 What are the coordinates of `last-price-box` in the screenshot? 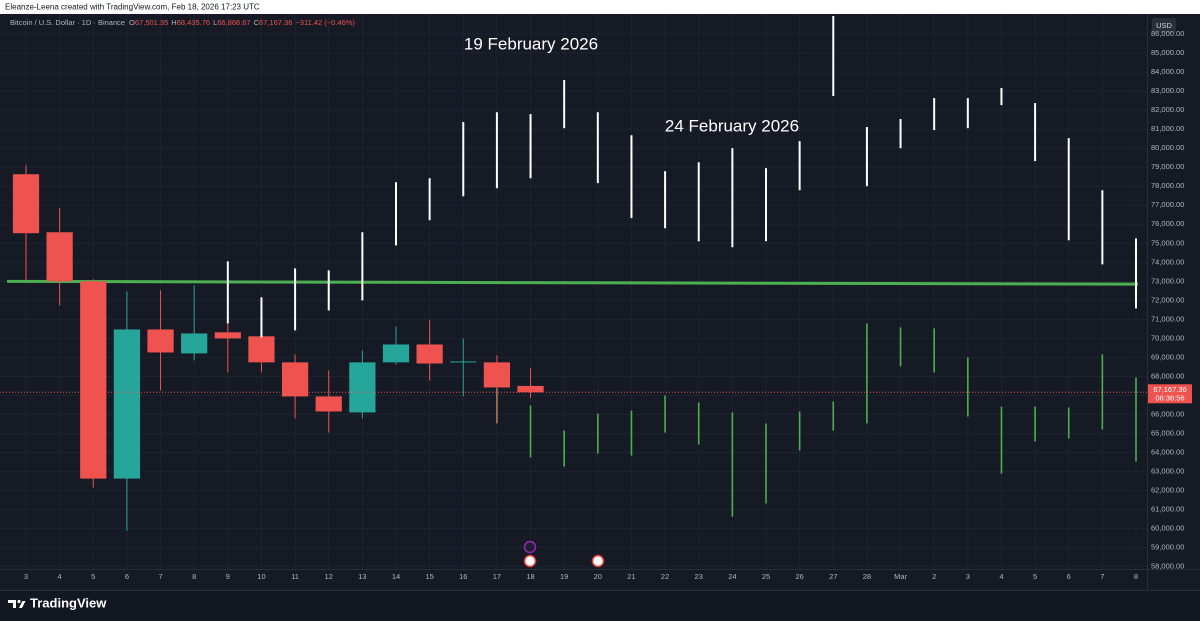 It's located at (1170, 394).